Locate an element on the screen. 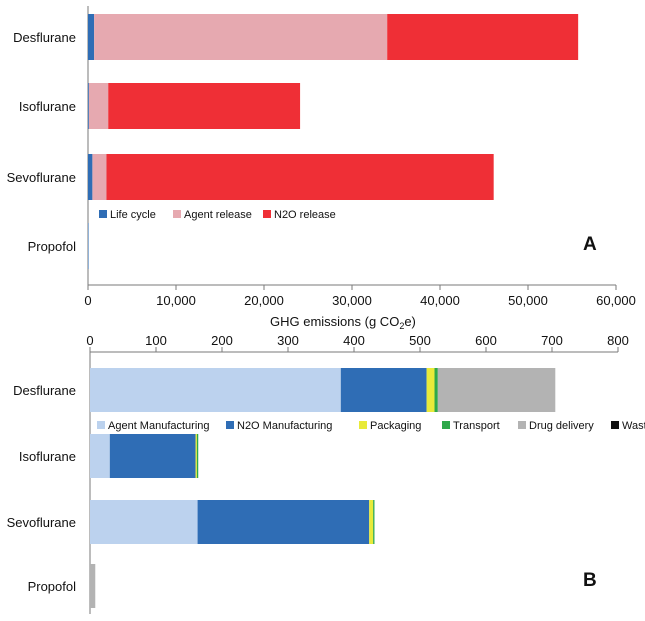 This screenshot has height=621, width=645. bar-isoflurane-n2o-manufacturing is located at coordinates (152, 456).